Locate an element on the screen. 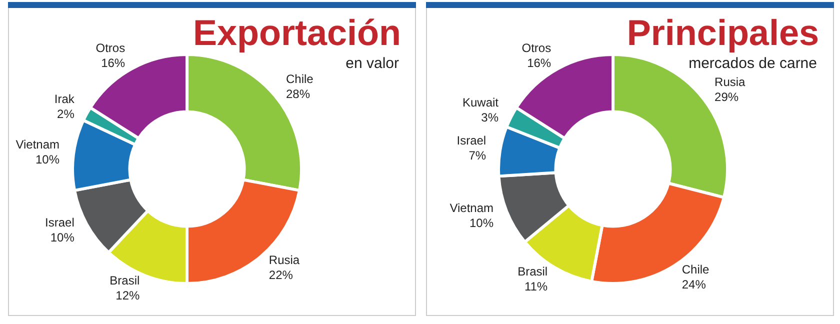 Image resolution: width=840 pixels, height=324 pixels. chart-title: Exportación is located at coordinates (296, 32).